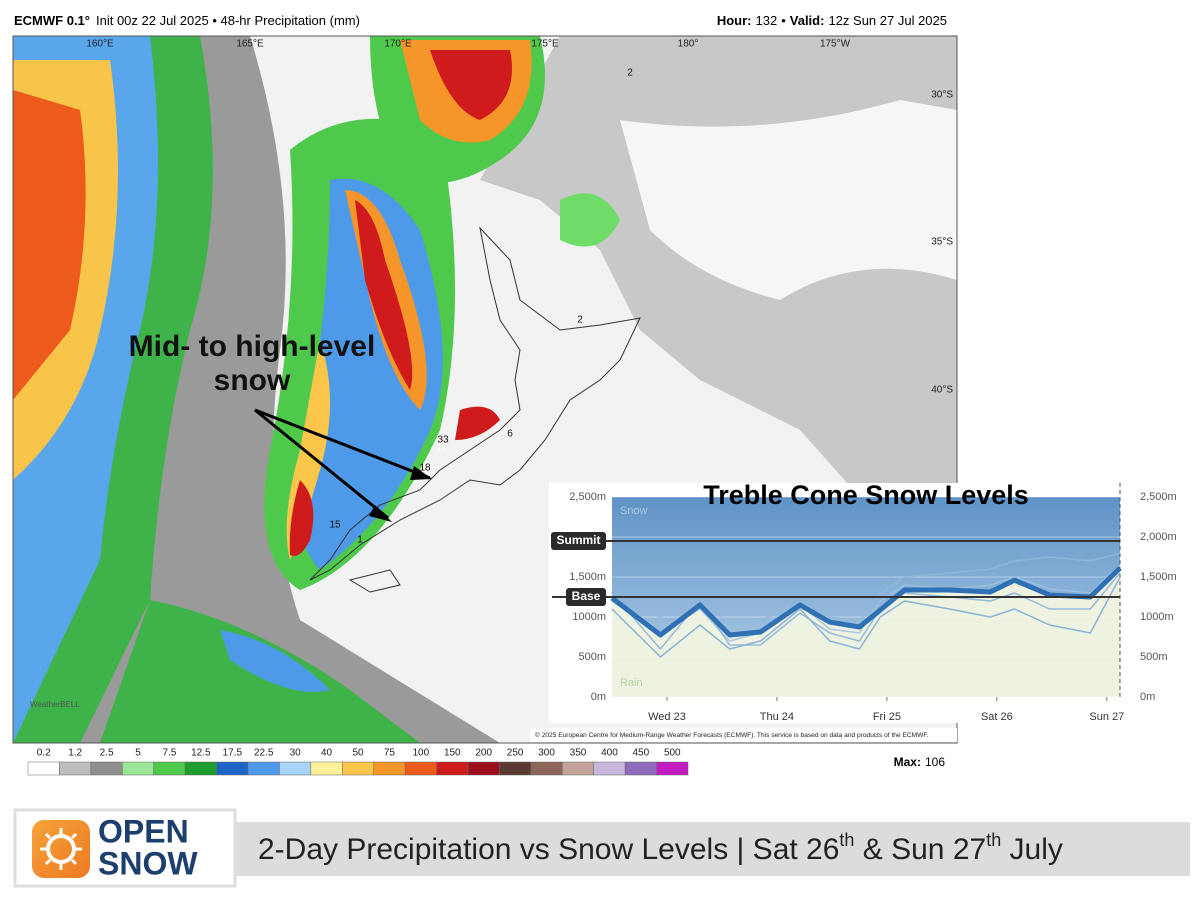  I want to click on region-label: Snow, so click(634, 511).